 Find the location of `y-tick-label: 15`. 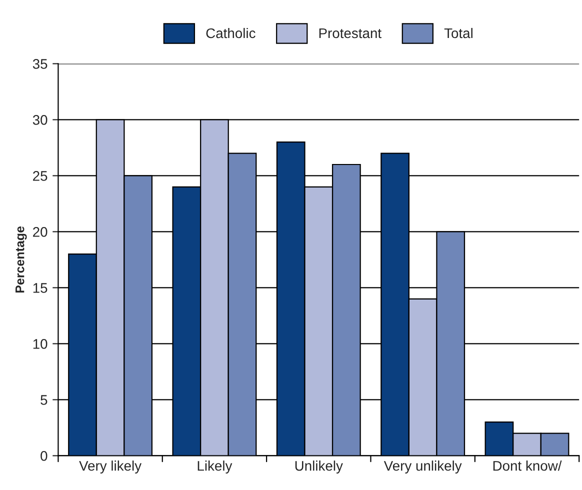

y-tick-label: 15 is located at coordinates (40, 288).